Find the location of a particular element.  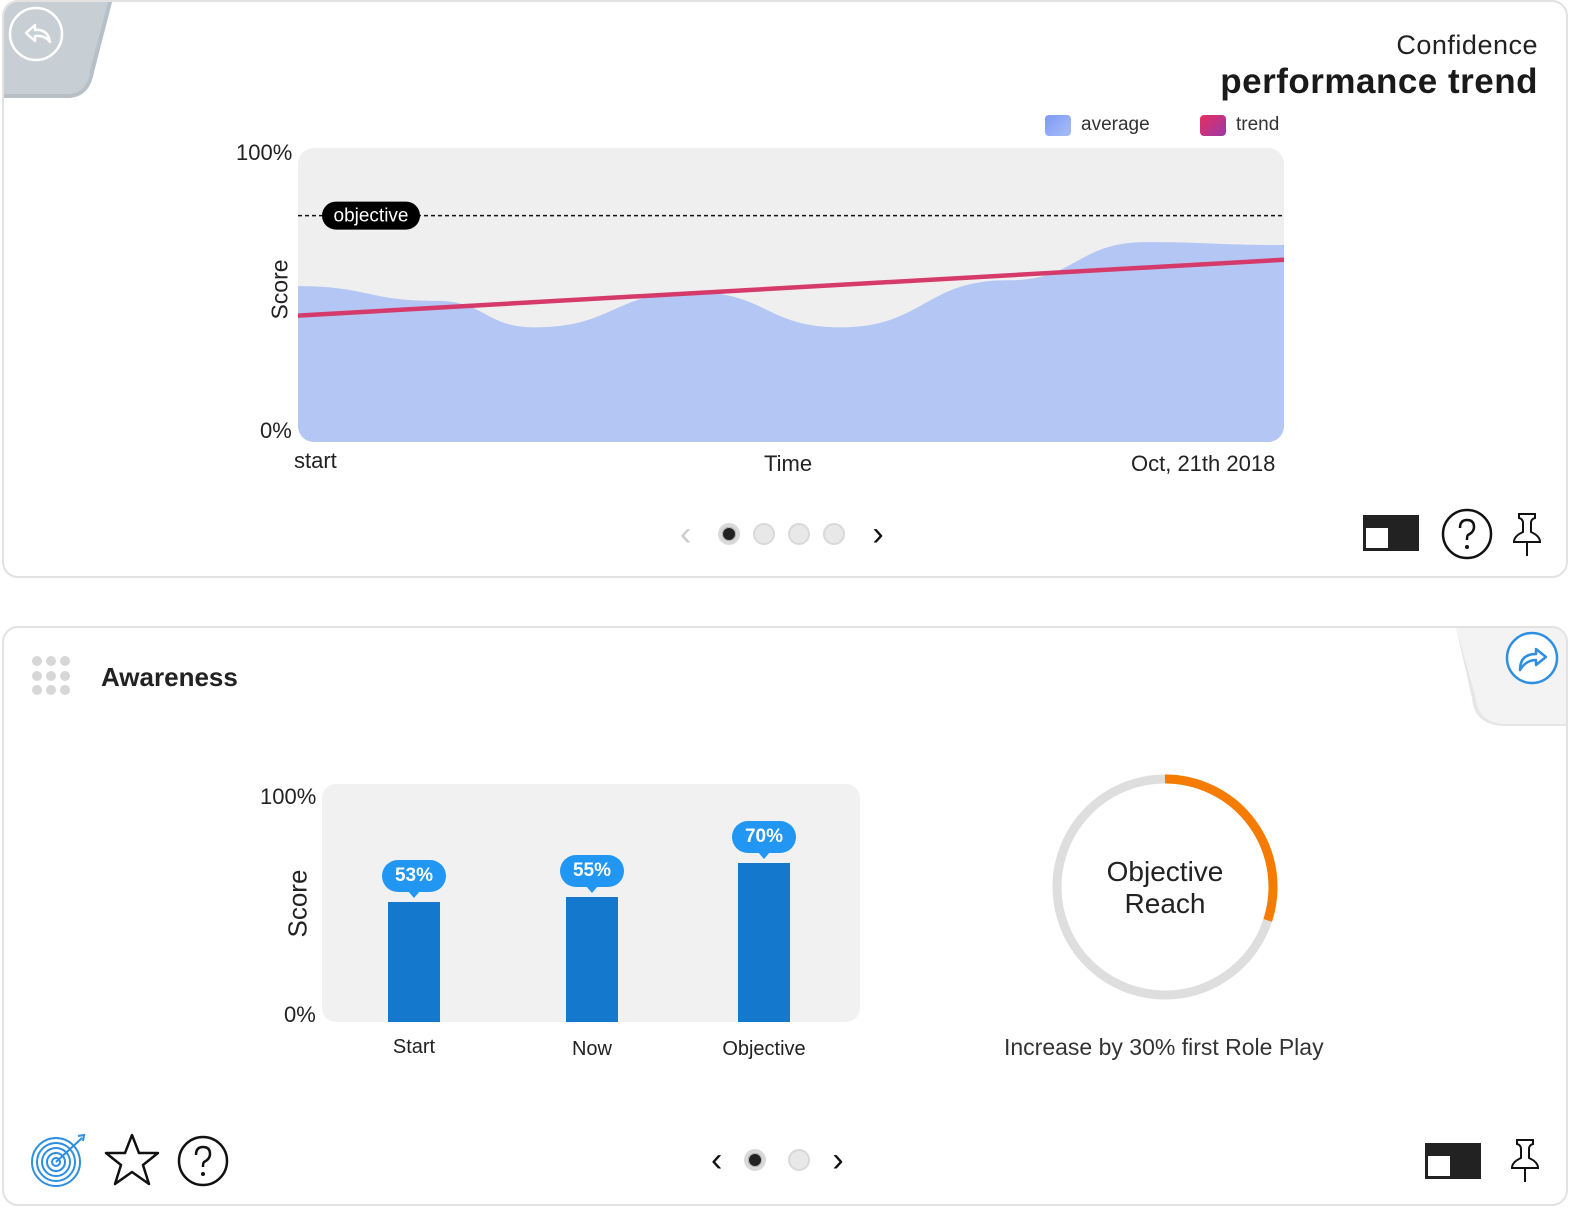

y-axis-min-label: 0% is located at coordinates (276, 430).